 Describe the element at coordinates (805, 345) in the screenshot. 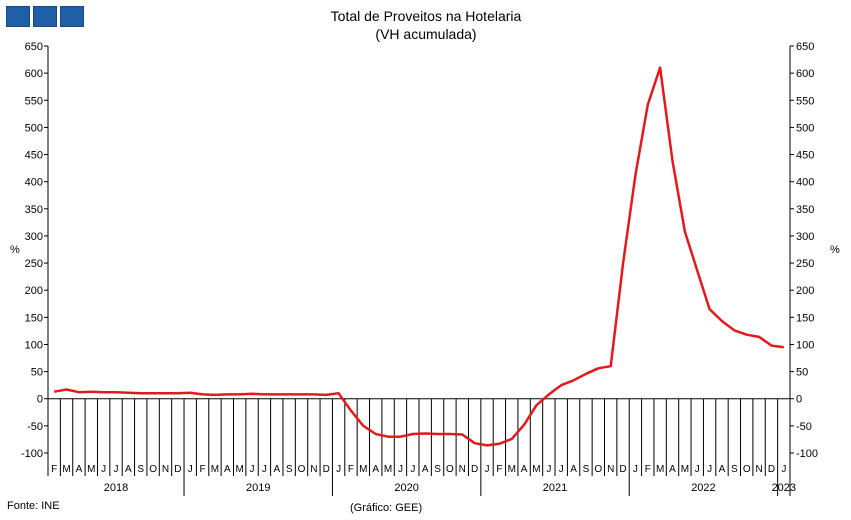

I see `y-tick-label-right: 100` at that location.